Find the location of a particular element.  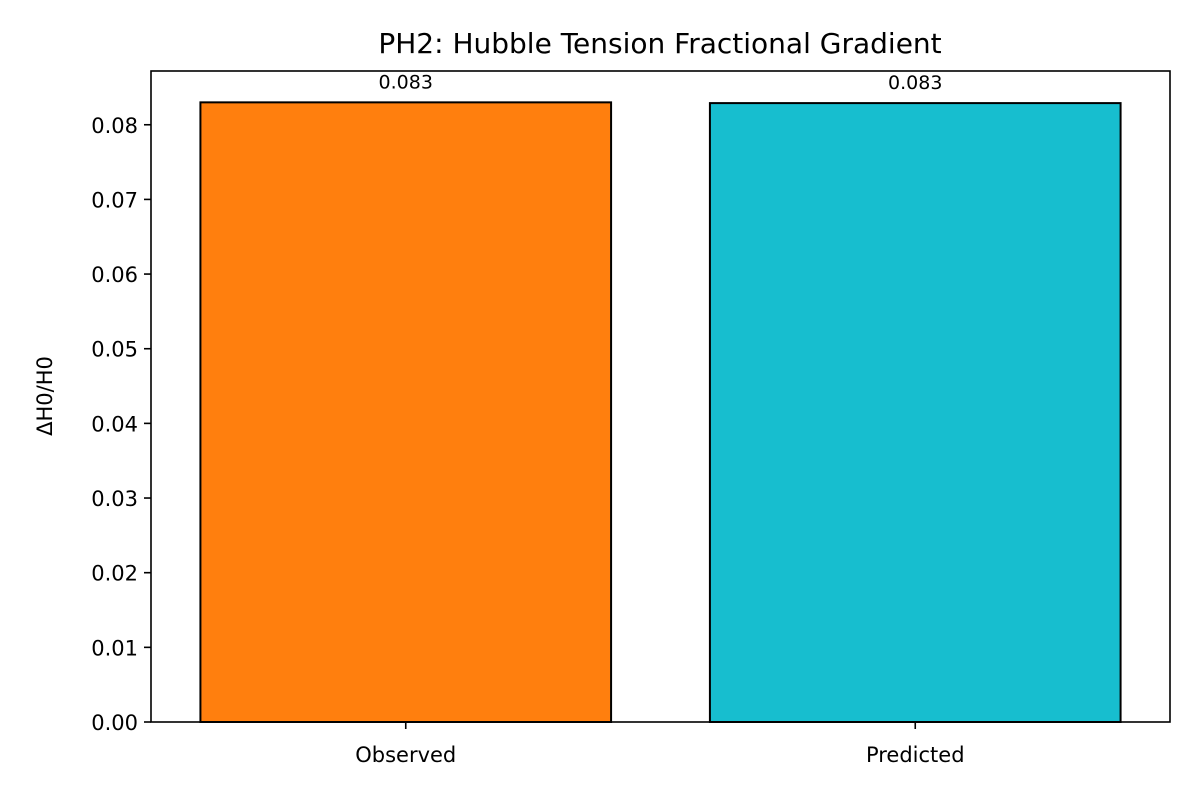

y-tick-label: 0.04 is located at coordinates (114, 424).